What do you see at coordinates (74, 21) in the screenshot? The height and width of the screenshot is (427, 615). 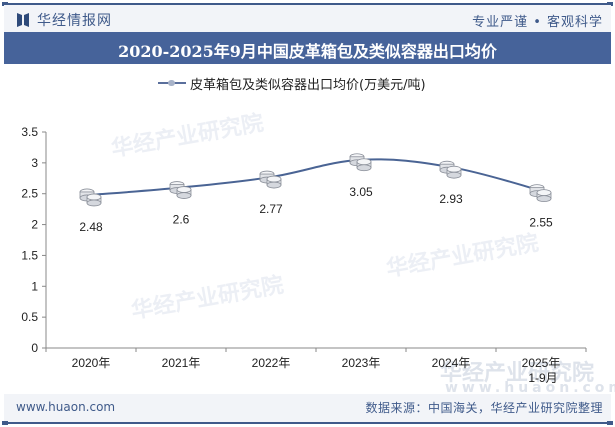 I see `brand-name: 华经情报网` at bounding box center [74, 21].